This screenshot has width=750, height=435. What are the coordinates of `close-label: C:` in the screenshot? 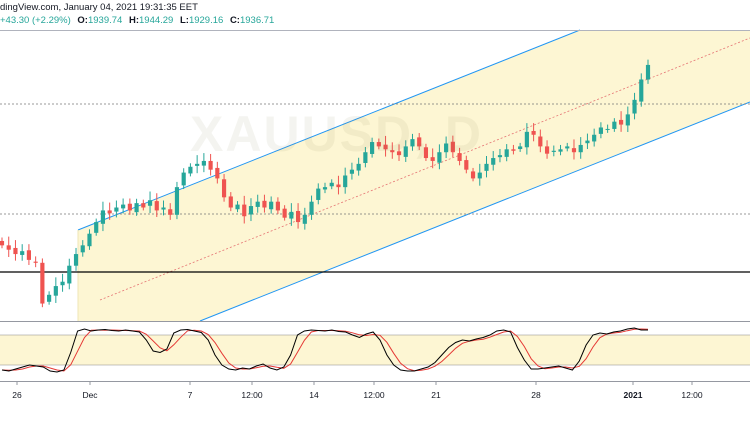 It's located at (234, 20).